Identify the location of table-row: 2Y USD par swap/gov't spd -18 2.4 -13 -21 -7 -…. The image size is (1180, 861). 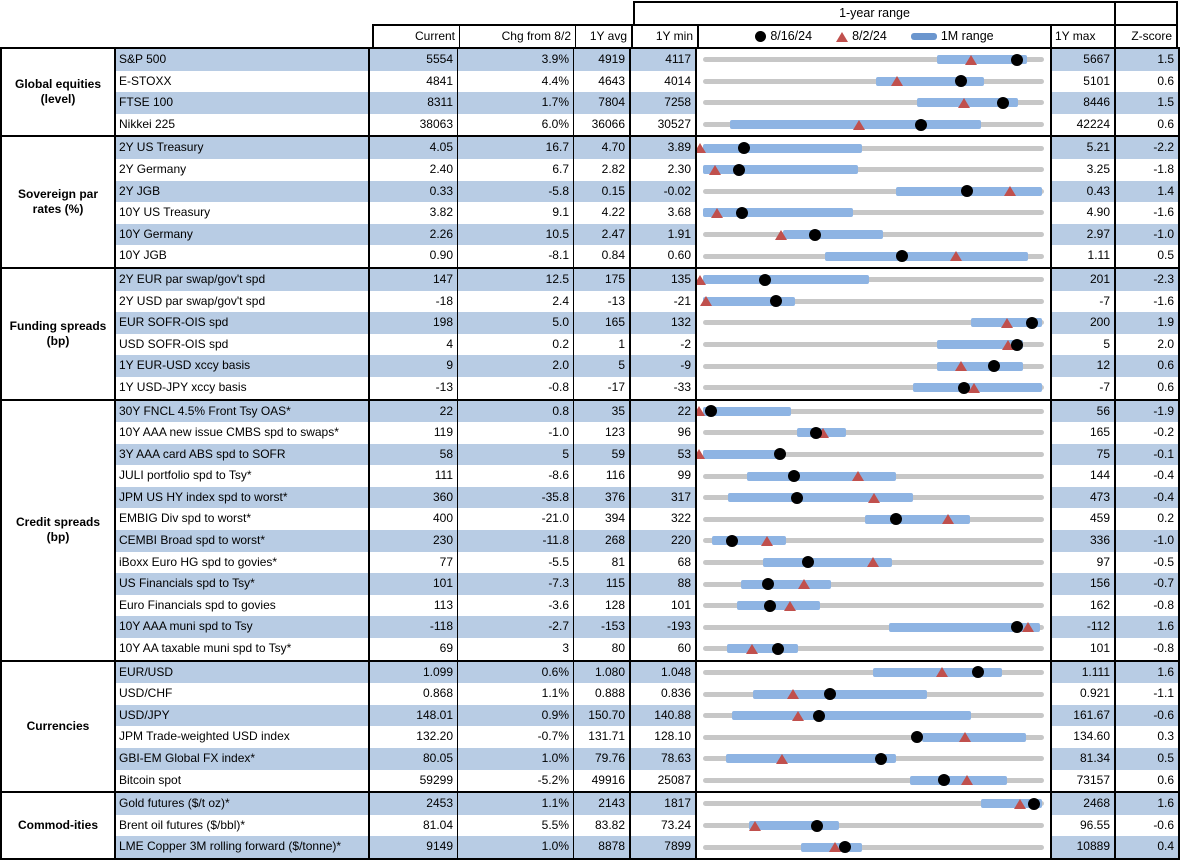
(647, 301).